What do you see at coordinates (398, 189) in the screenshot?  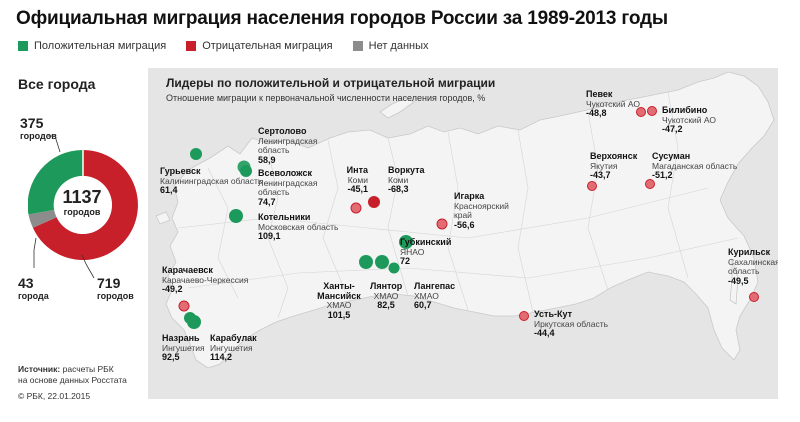 I see `city-value: -68,3` at bounding box center [398, 189].